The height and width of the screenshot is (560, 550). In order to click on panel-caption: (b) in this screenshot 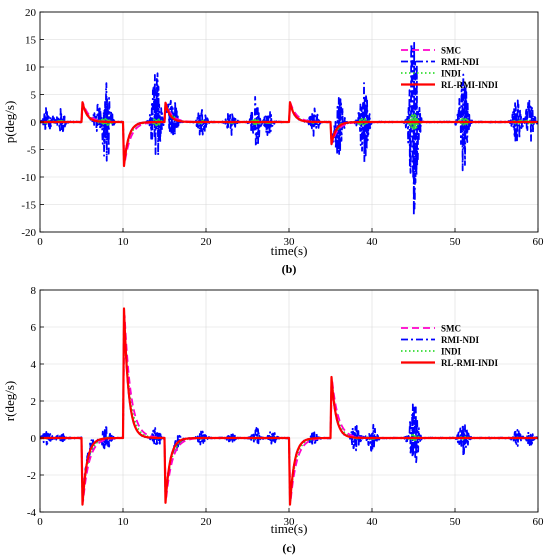, I will do `click(289, 269)`.